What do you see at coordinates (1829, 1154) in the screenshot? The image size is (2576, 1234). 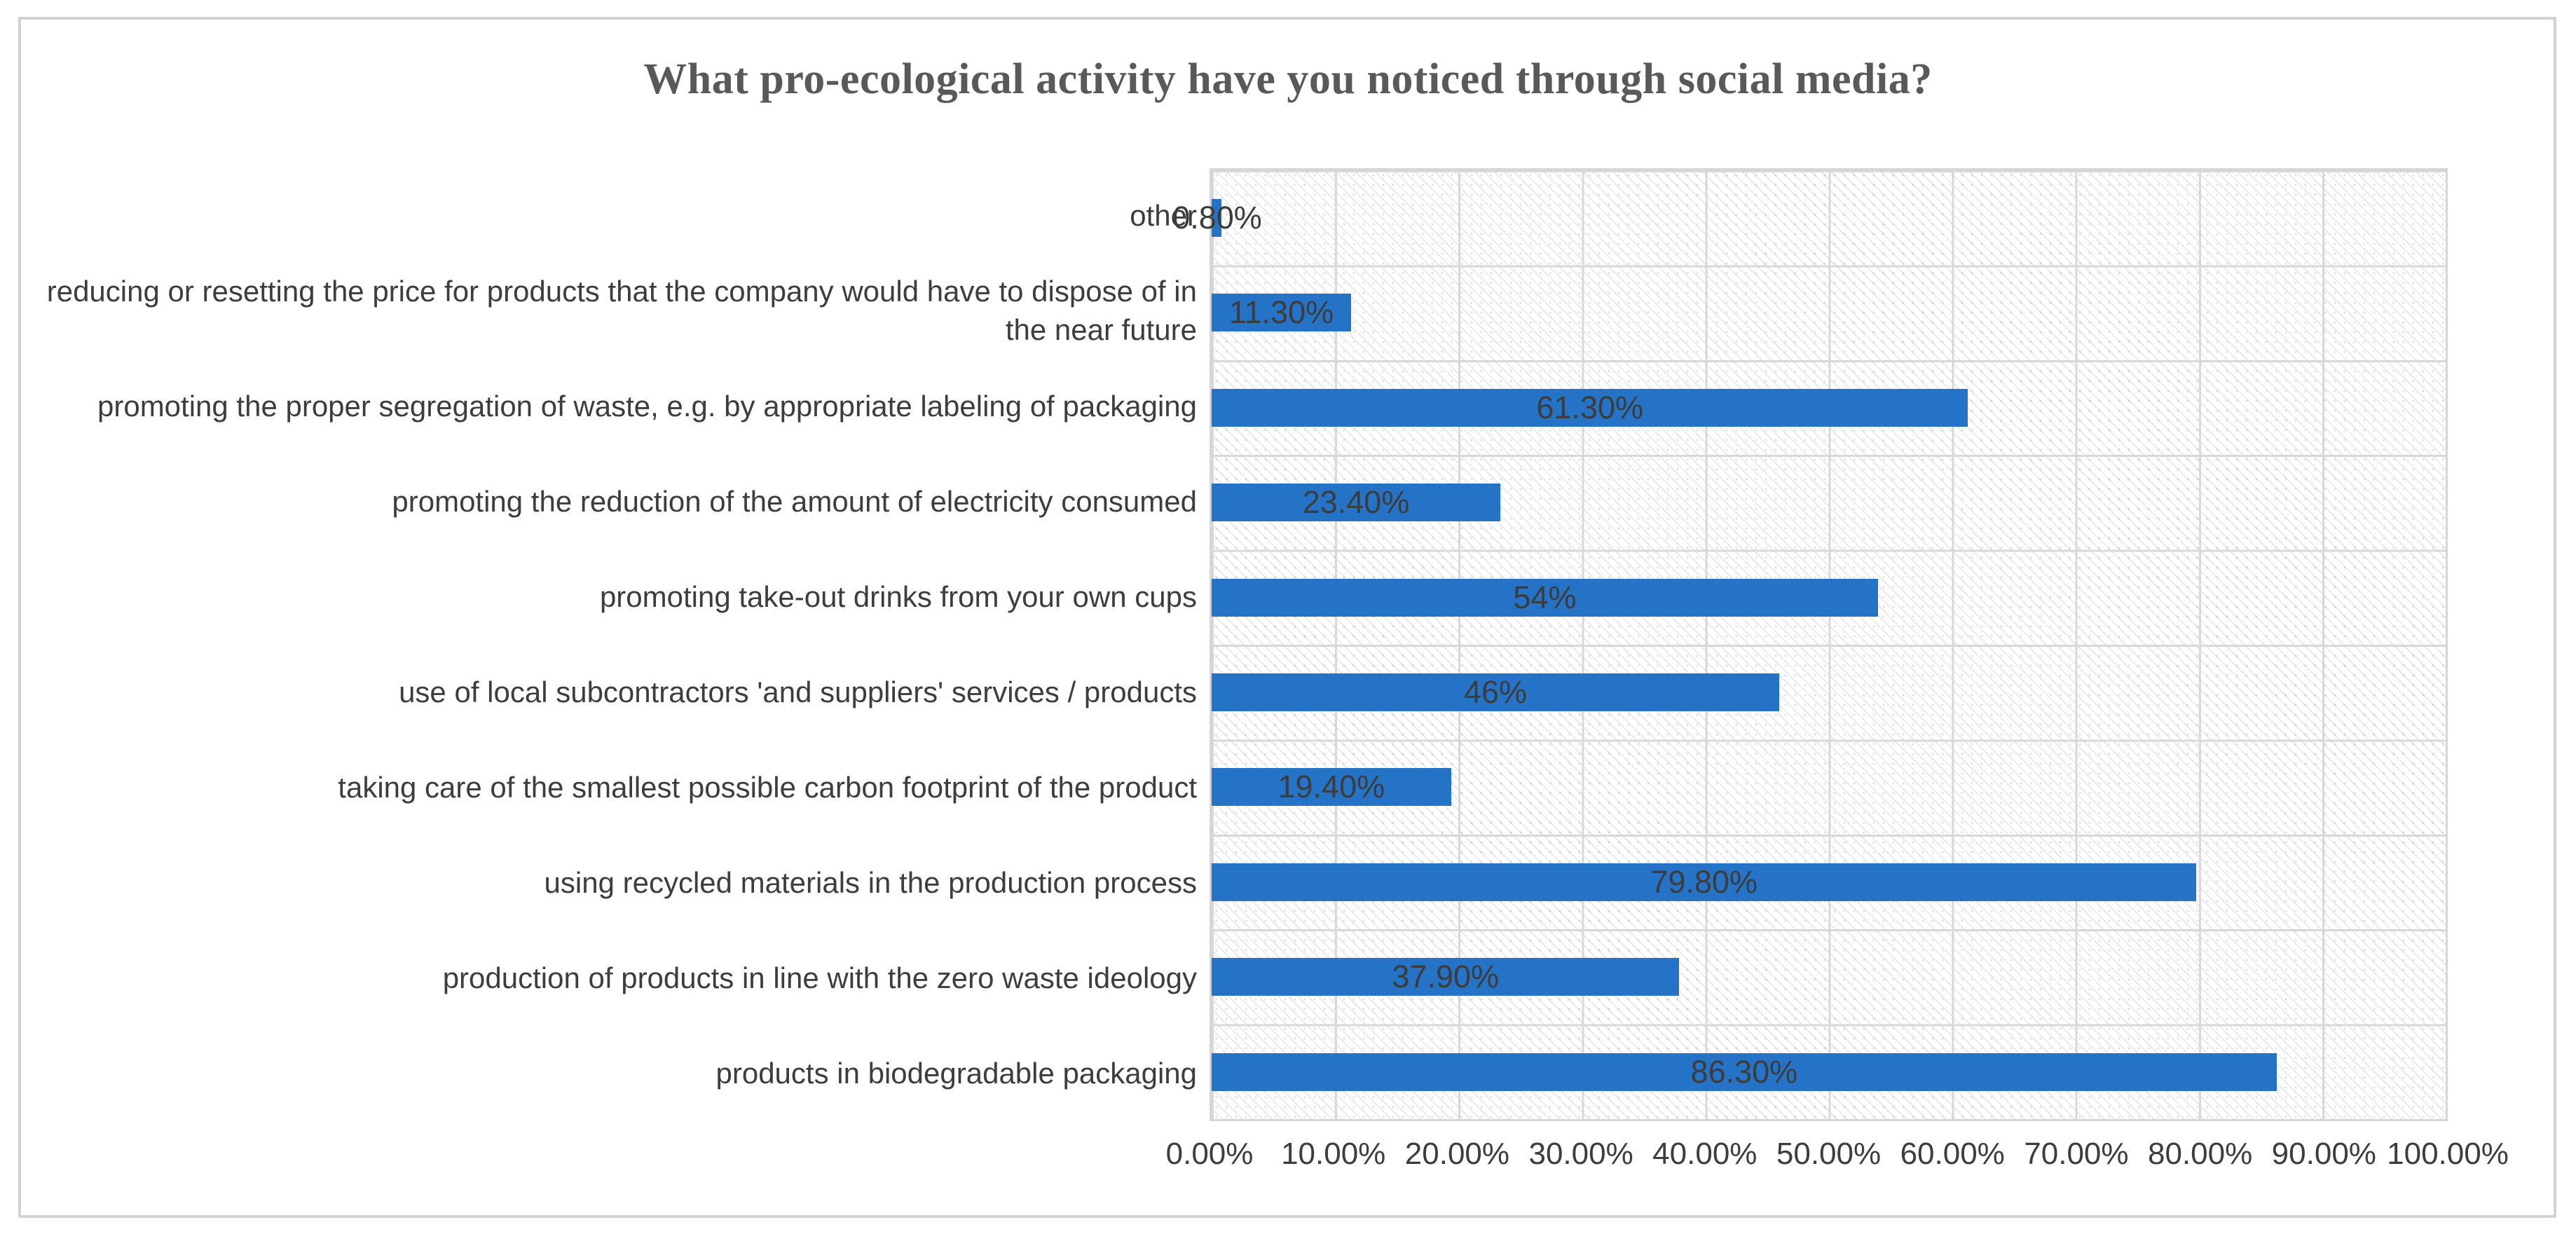 I see `x-axis-tick: 50.00%` at bounding box center [1829, 1154].